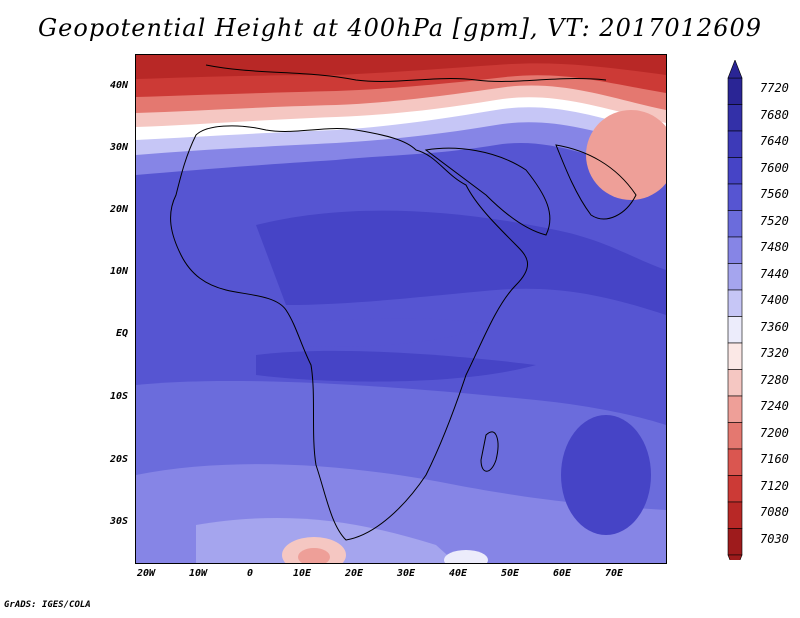 This screenshot has height=618, width=800. Describe the element at coordinates (118, 521) in the screenshot. I see `lat-label: 30S` at that location.